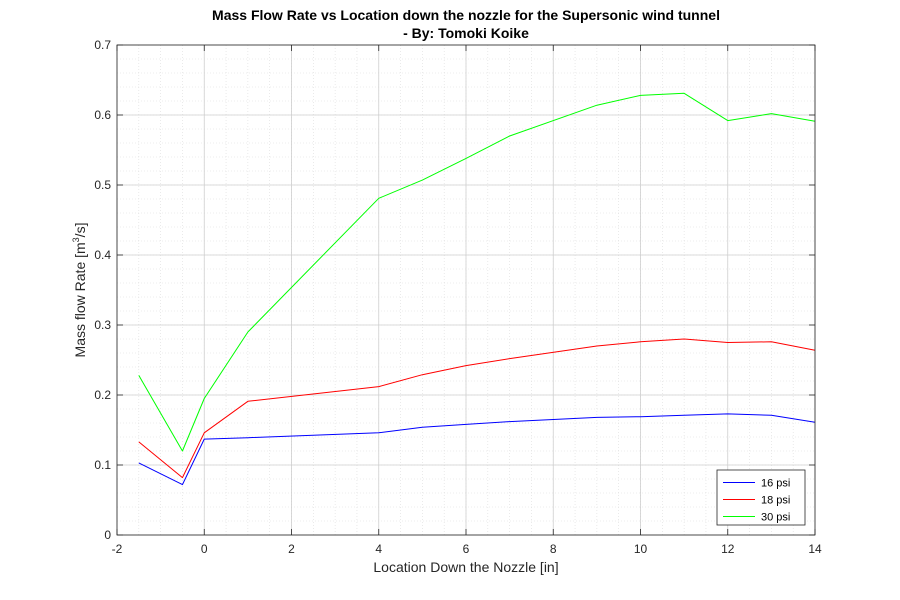 This screenshot has height=600, width=900. What do you see at coordinates (76, 239) in the screenshot?
I see `y-axis-label-superscript: 3` at bounding box center [76, 239].